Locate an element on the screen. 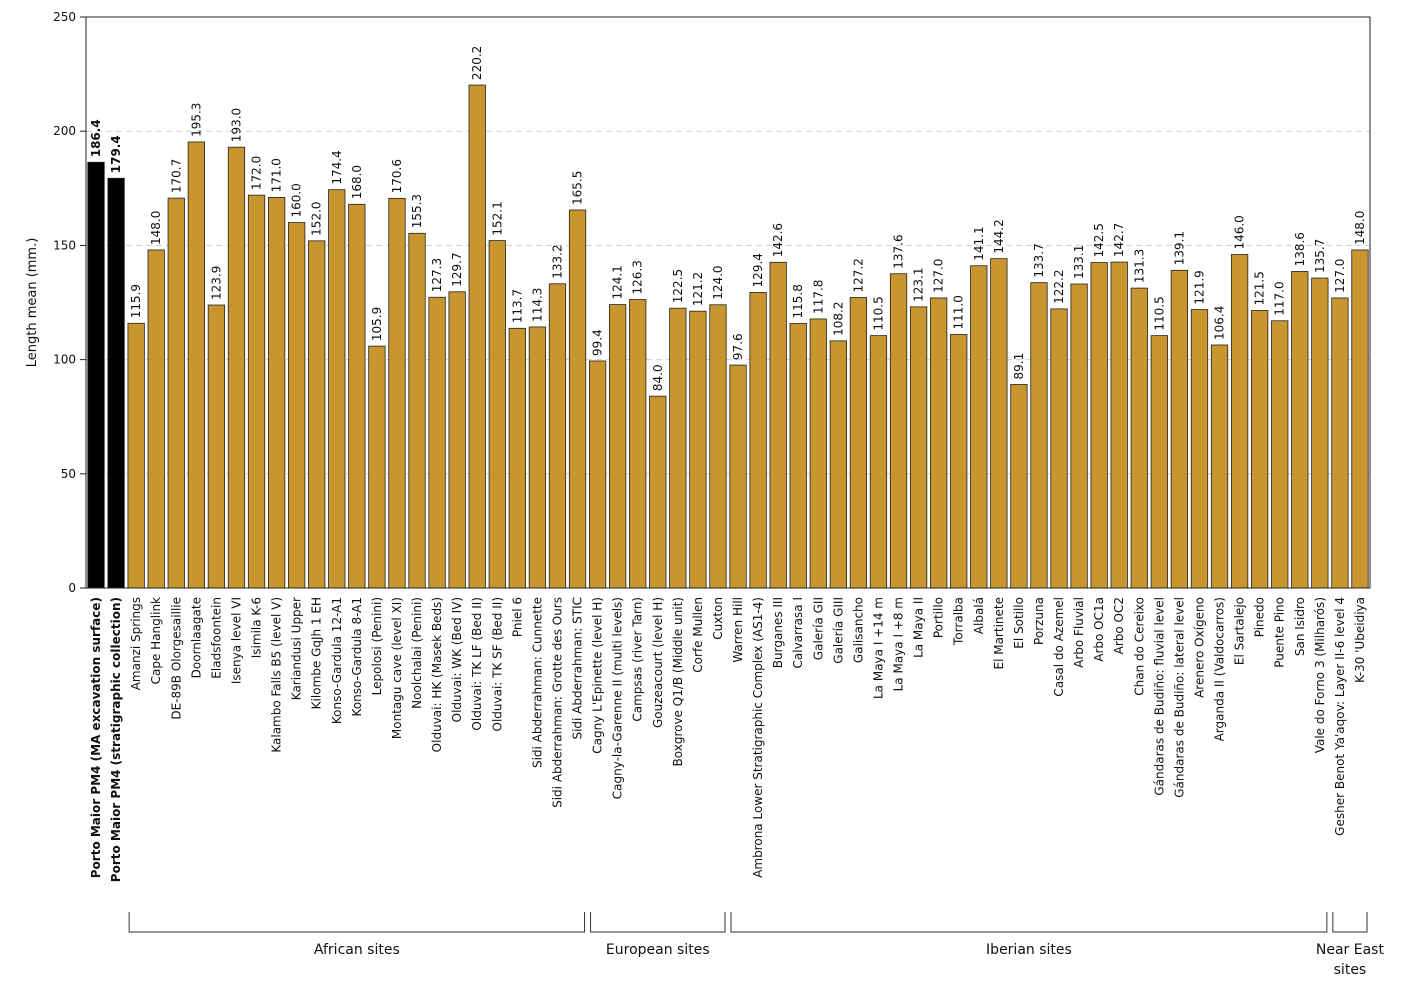 The height and width of the screenshot is (994, 1411). data-label: 142.7 is located at coordinates (1119, 240).